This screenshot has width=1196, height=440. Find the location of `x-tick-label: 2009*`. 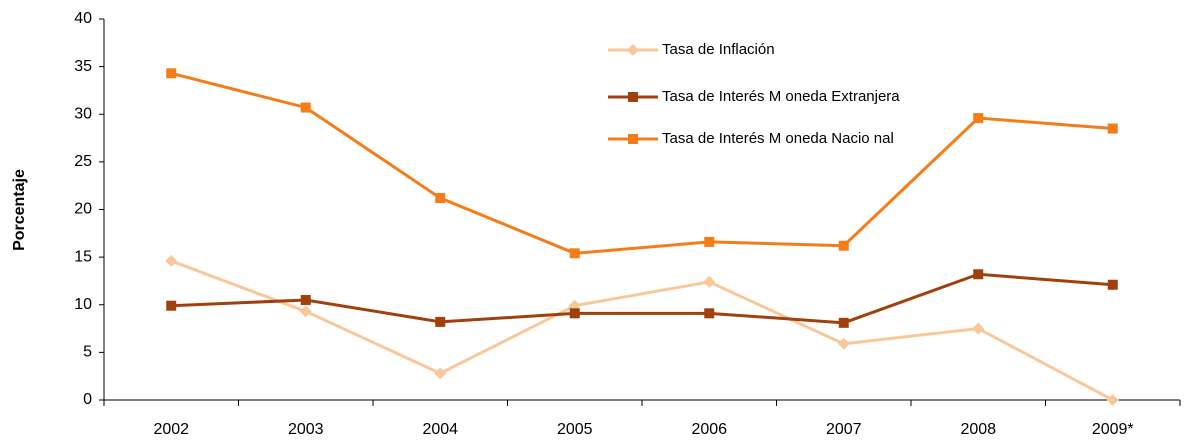

x-tick-label: 2009* is located at coordinates (1113, 429).